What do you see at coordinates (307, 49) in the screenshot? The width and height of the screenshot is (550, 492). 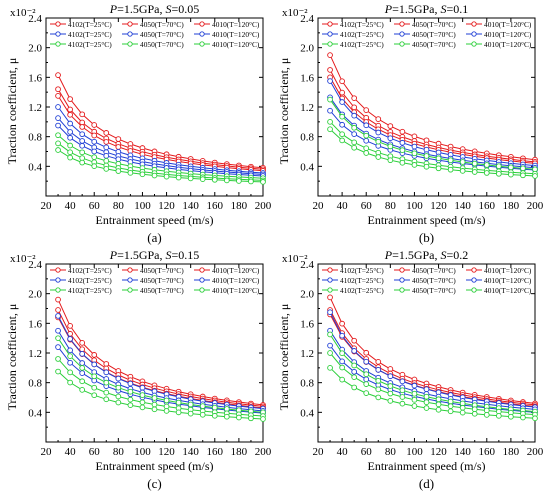 I see `y-tick-label: 2.0` at bounding box center [307, 49].